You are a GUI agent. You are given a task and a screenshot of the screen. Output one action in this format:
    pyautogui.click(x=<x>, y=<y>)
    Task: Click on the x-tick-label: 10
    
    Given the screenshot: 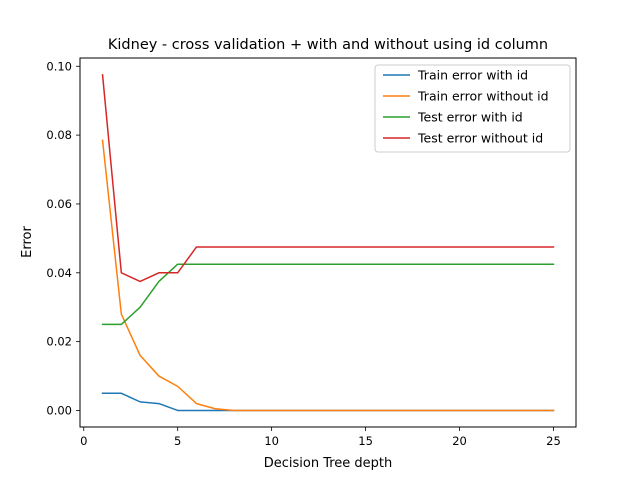 What is the action you would take?
    pyautogui.click(x=271, y=441)
    